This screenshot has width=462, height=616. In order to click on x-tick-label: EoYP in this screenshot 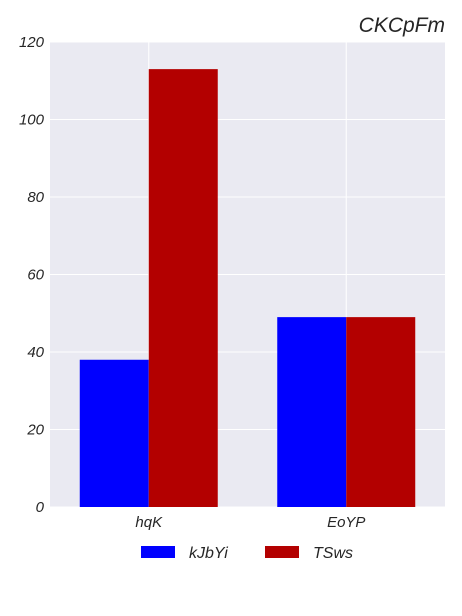, I will do `click(346, 522)`.